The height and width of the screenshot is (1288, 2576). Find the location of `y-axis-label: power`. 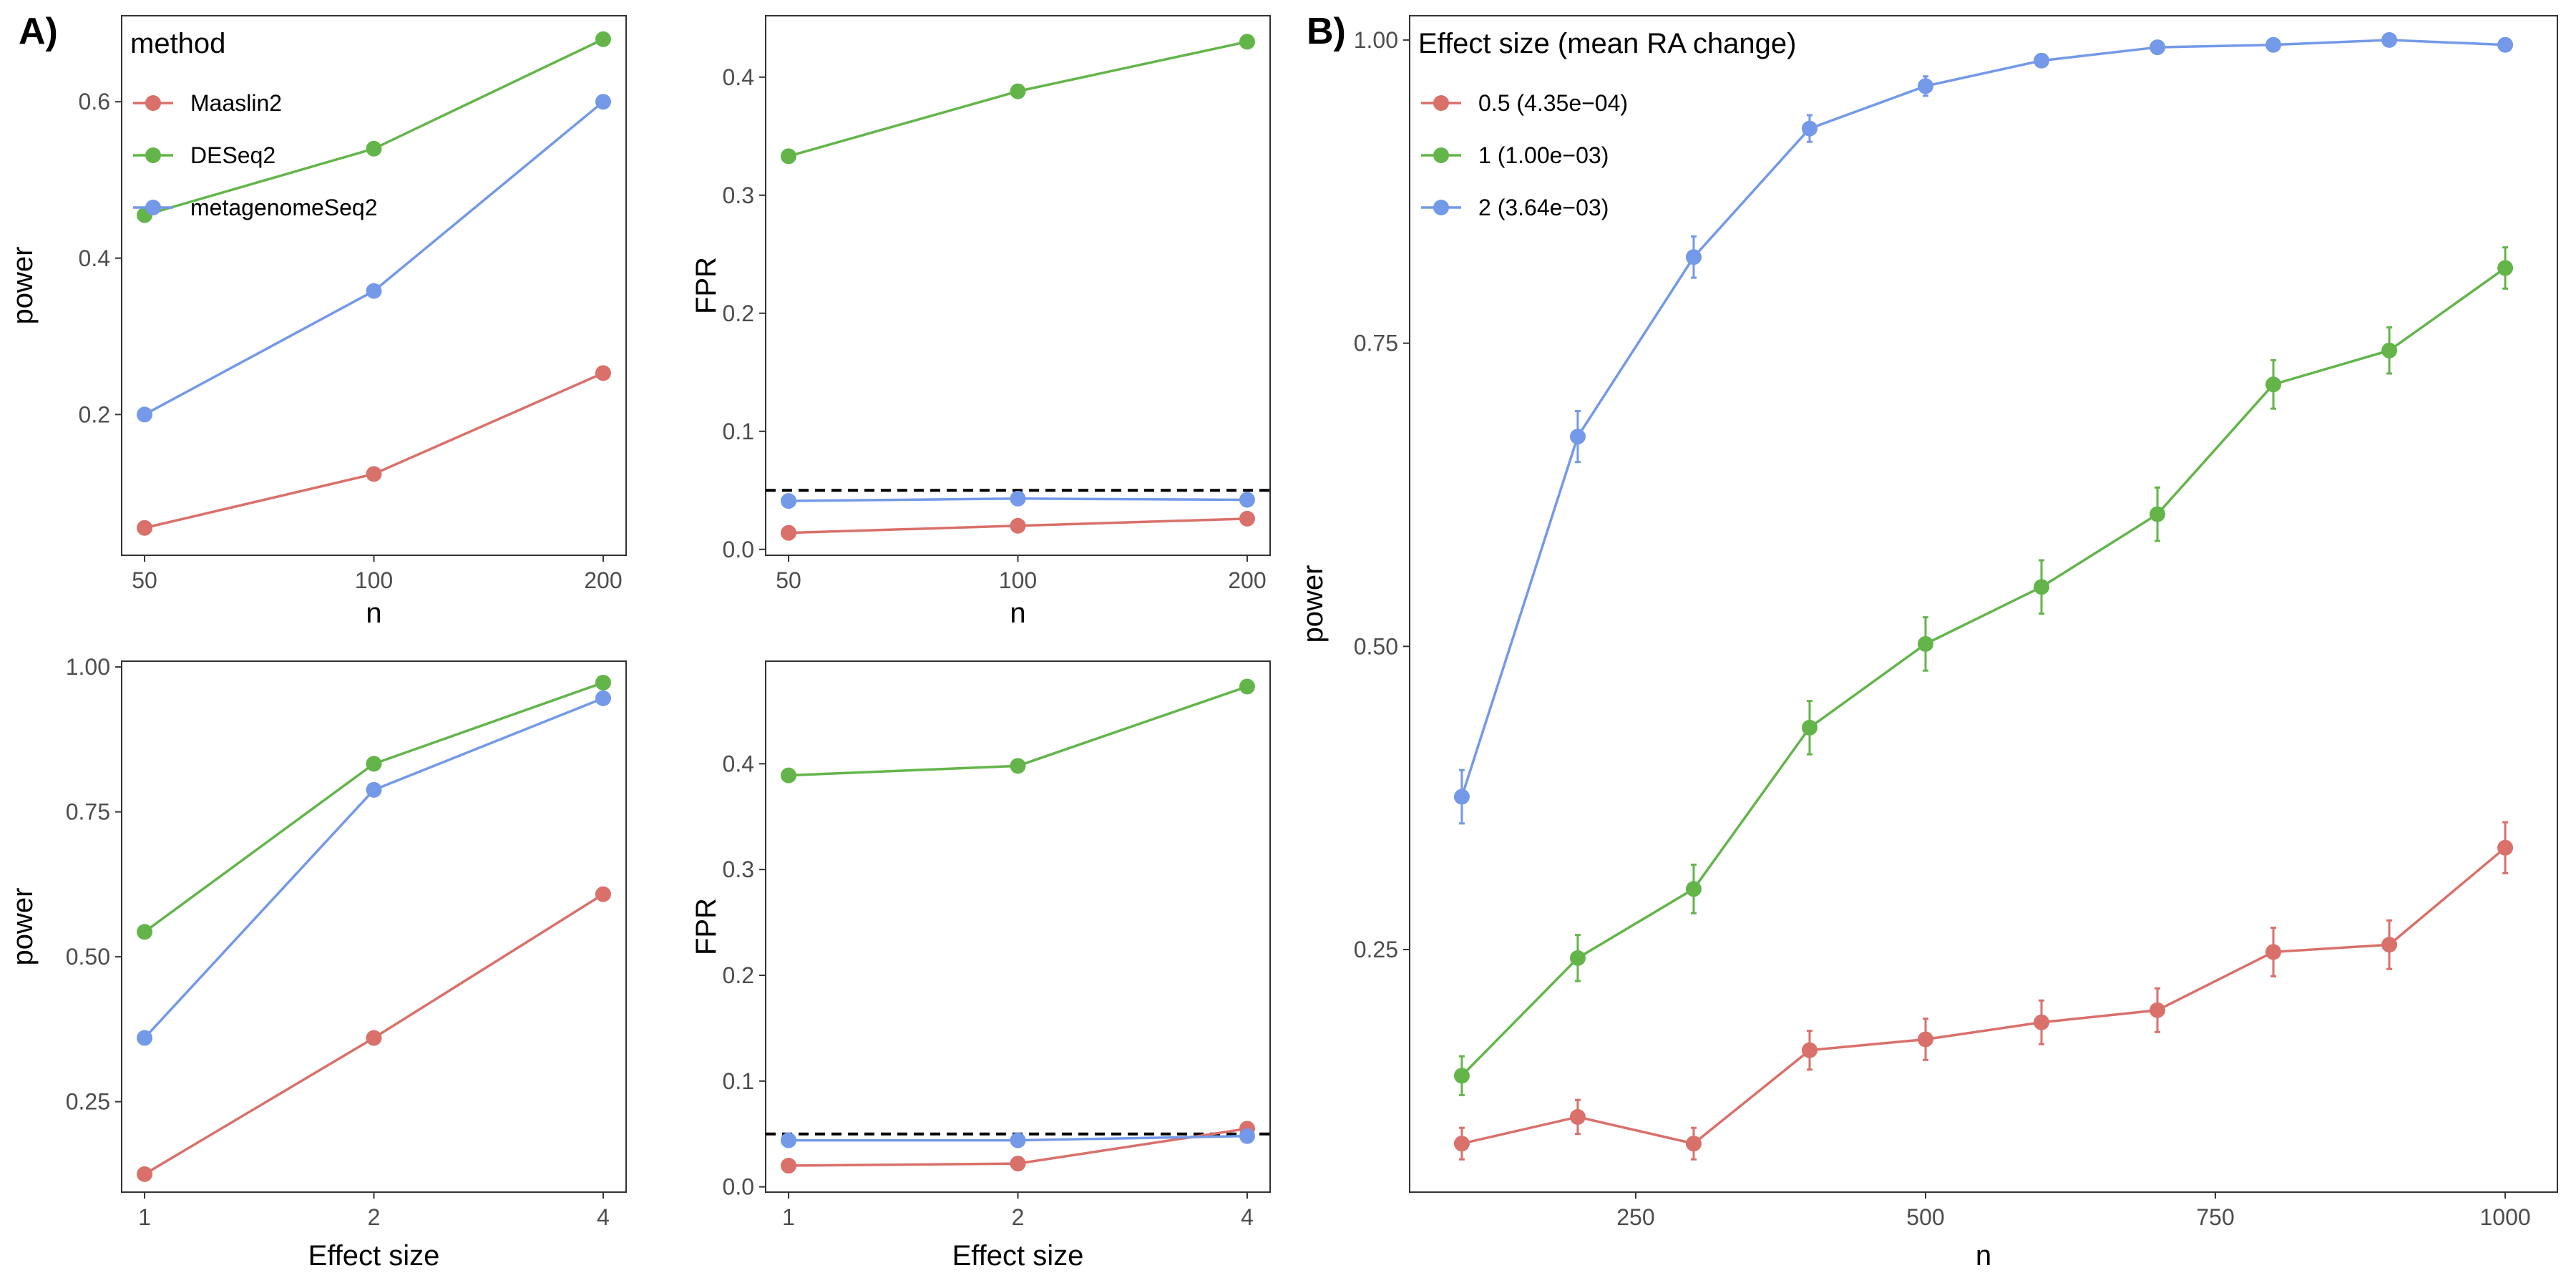

y-axis-label: power is located at coordinates (1313, 604).